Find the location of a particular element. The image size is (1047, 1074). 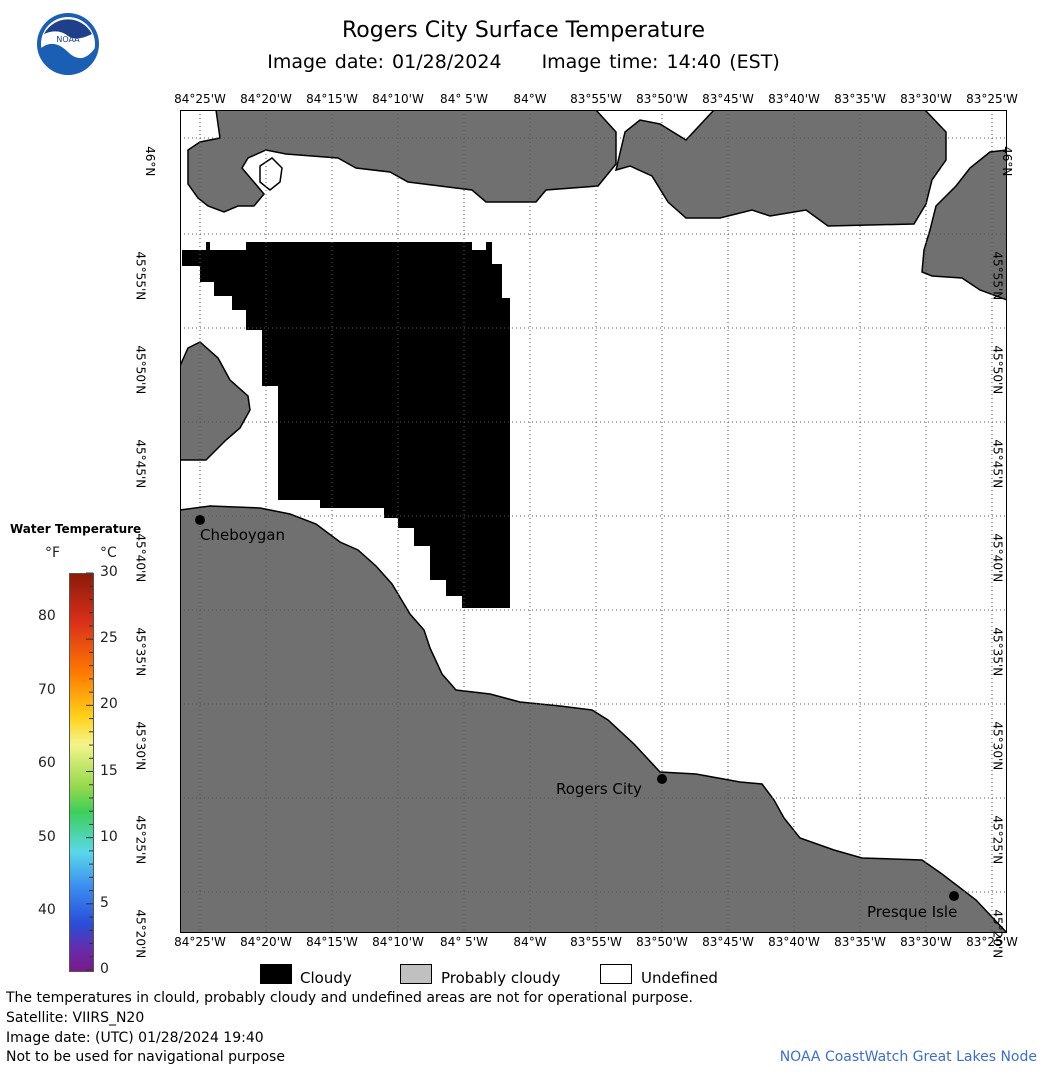

map-title: Rogers City Surface Temperature is located at coordinates (523, 30).